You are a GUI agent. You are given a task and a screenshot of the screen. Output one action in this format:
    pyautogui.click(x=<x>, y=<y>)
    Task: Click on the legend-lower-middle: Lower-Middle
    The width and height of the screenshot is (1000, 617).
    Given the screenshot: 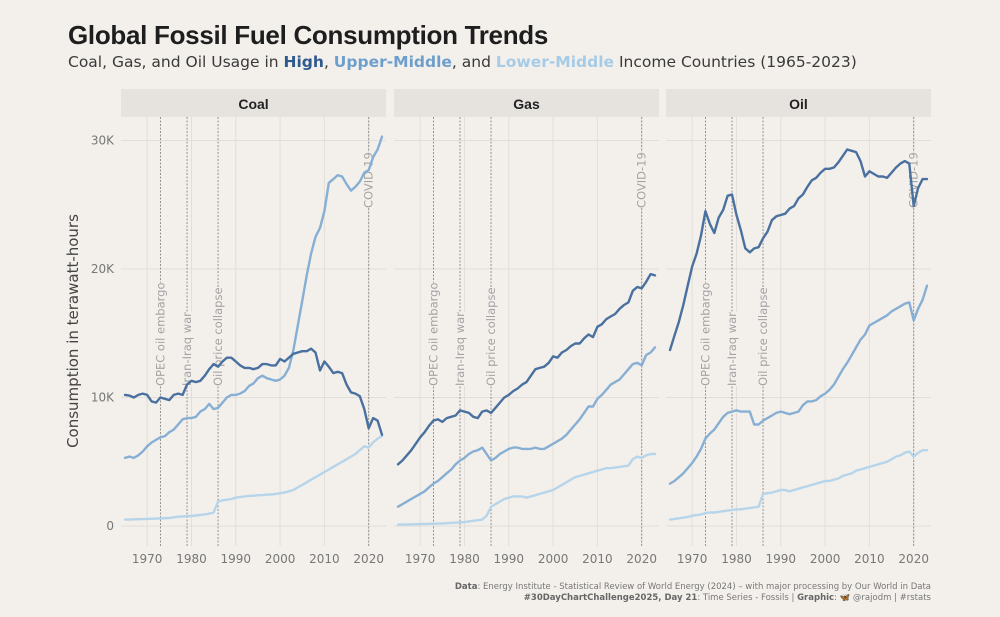 What is the action you would take?
    pyautogui.click(x=555, y=62)
    